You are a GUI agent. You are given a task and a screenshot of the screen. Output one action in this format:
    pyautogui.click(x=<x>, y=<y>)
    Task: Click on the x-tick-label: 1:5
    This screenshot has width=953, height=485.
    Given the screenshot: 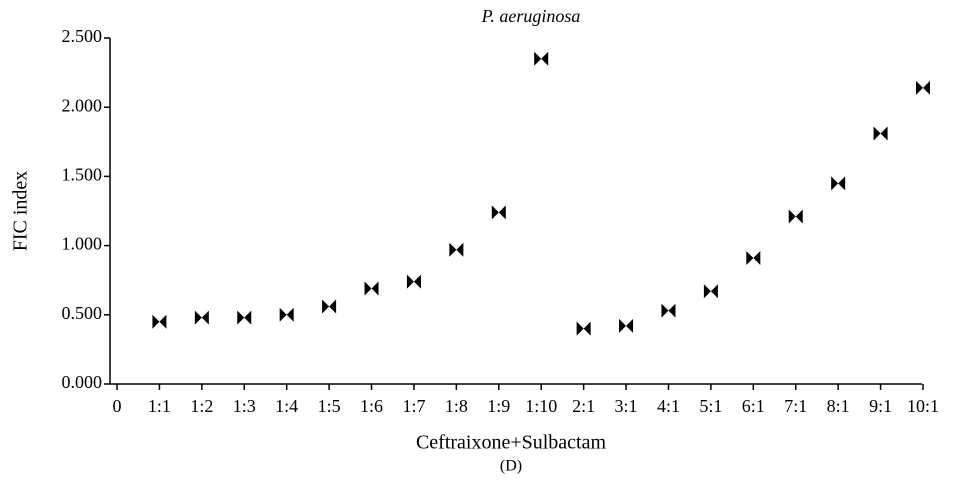 What is the action you would take?
    pyautogui.click(x=329, y=406)
    